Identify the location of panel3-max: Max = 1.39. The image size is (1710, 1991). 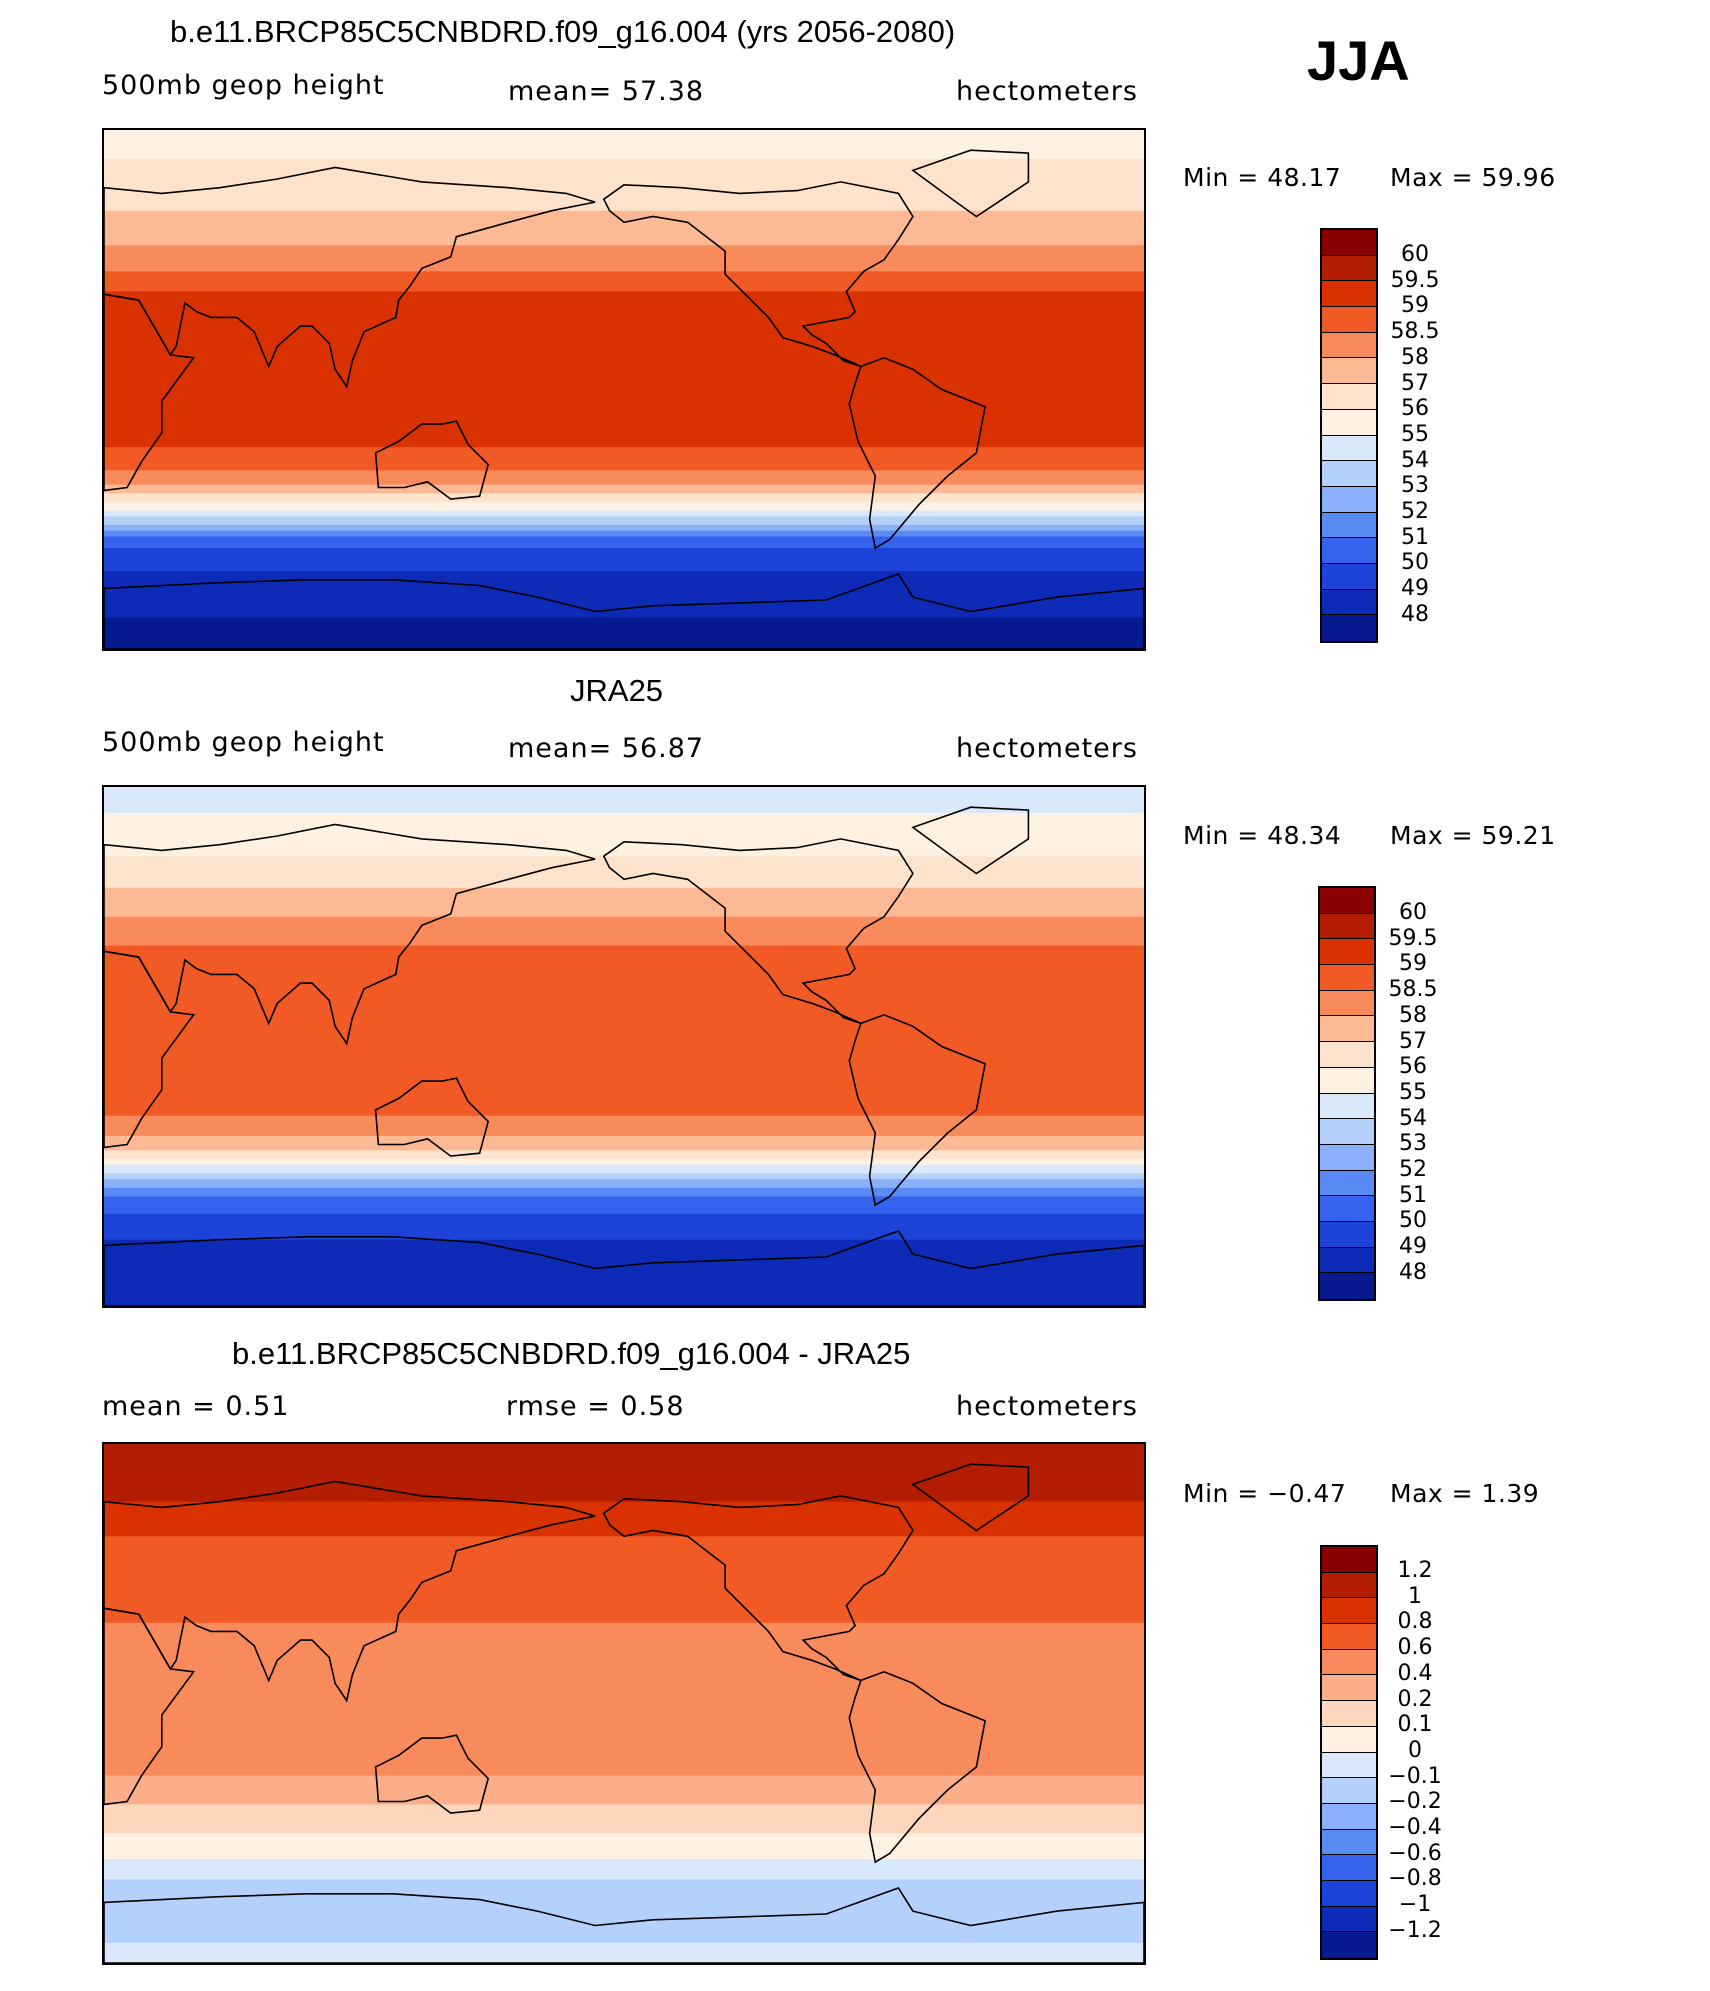
(1465, 1493).